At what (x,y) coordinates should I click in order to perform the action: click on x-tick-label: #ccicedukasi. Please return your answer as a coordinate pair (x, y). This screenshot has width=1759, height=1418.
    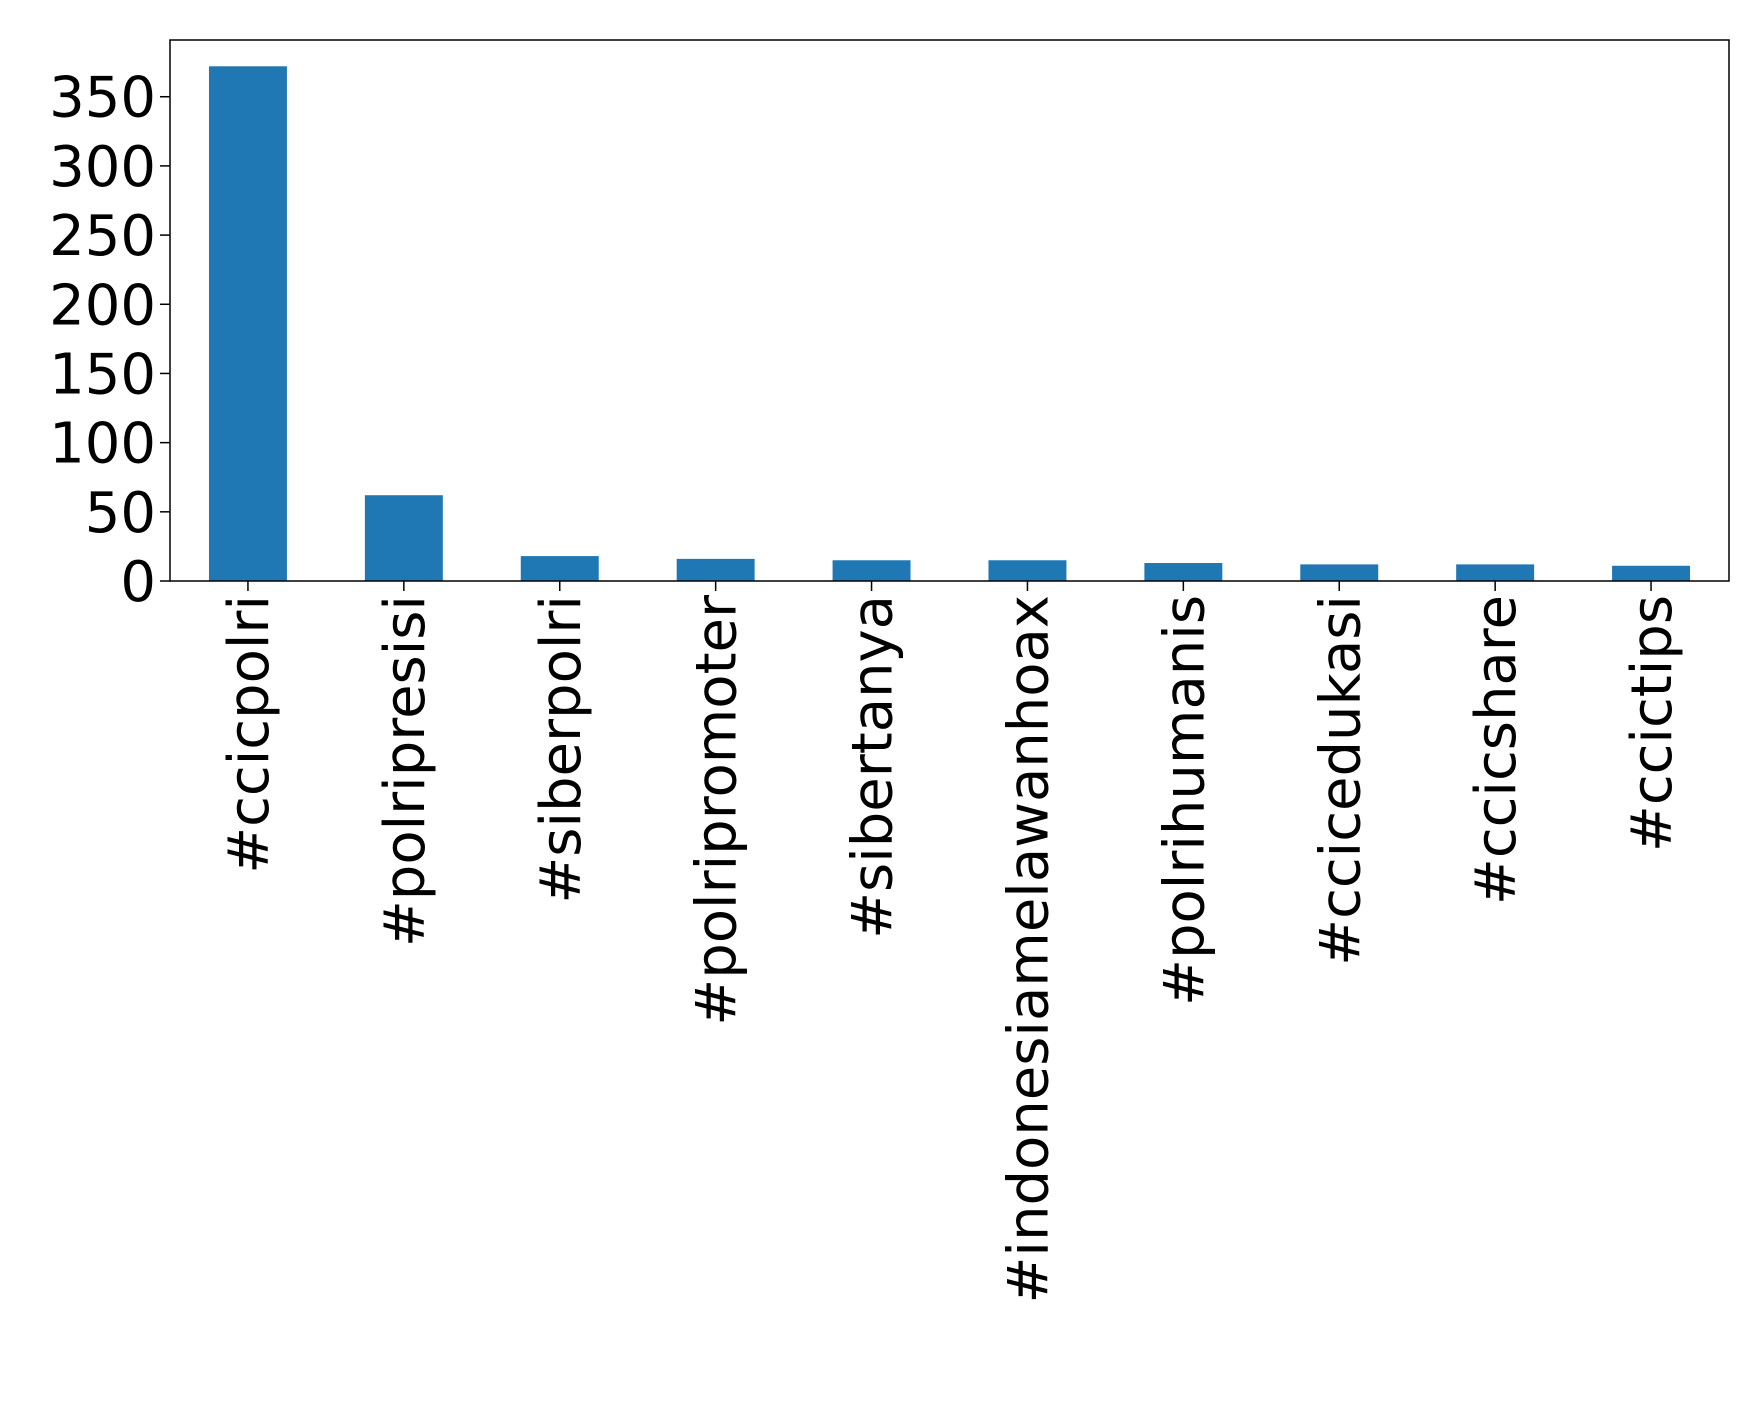
    Looking at the image, I should click on (1340, 780).